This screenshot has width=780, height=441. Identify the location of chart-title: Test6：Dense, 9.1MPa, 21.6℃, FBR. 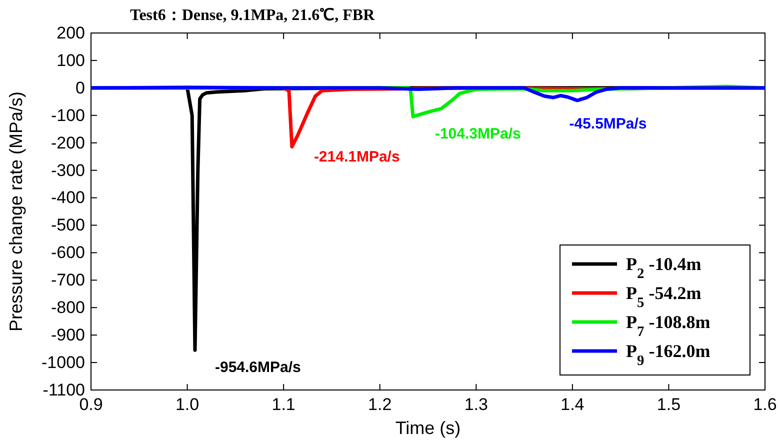
(253, 15).